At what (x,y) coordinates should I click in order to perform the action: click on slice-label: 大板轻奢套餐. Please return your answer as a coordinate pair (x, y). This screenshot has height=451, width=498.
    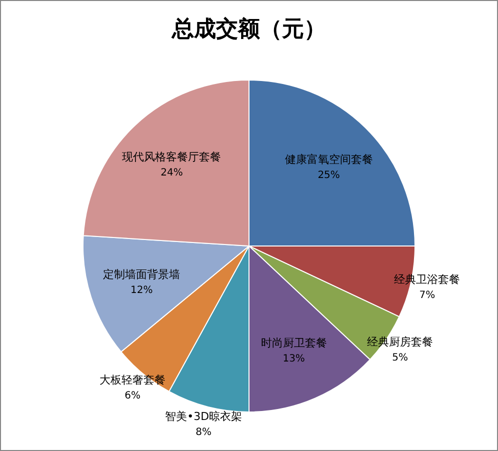
    Looking at the image, I should click on (133, 380).